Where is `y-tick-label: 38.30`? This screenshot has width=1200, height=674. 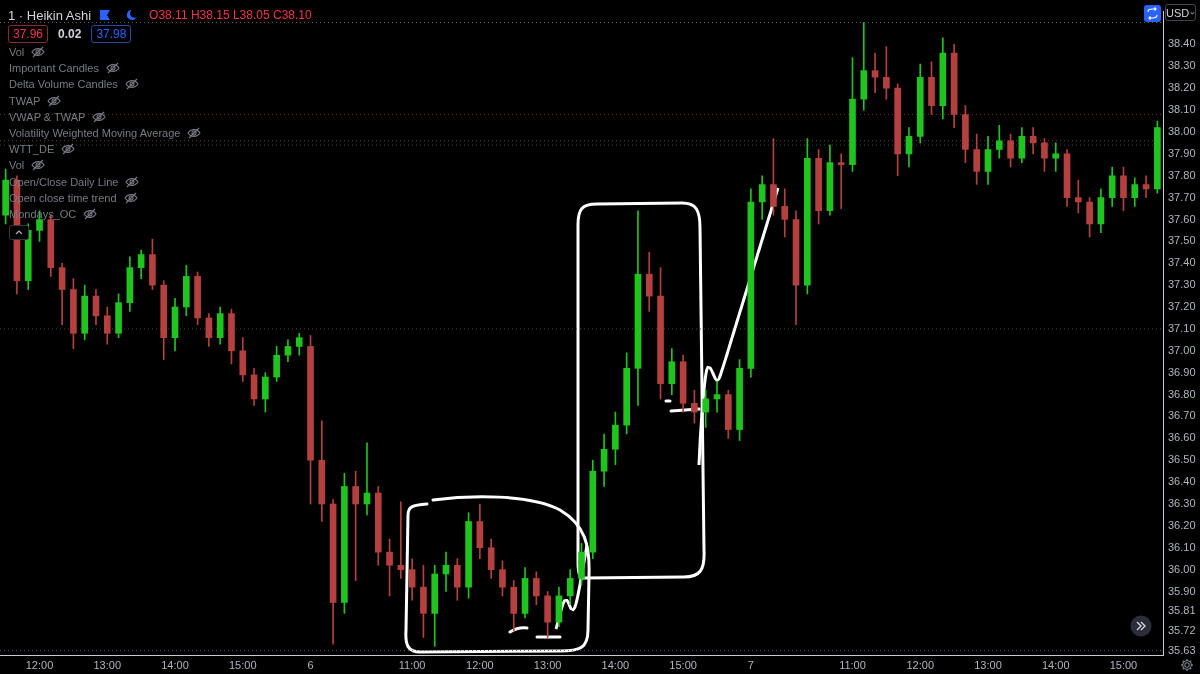
y-tick-label: 38.30 is located at coordinates (1182, 65).